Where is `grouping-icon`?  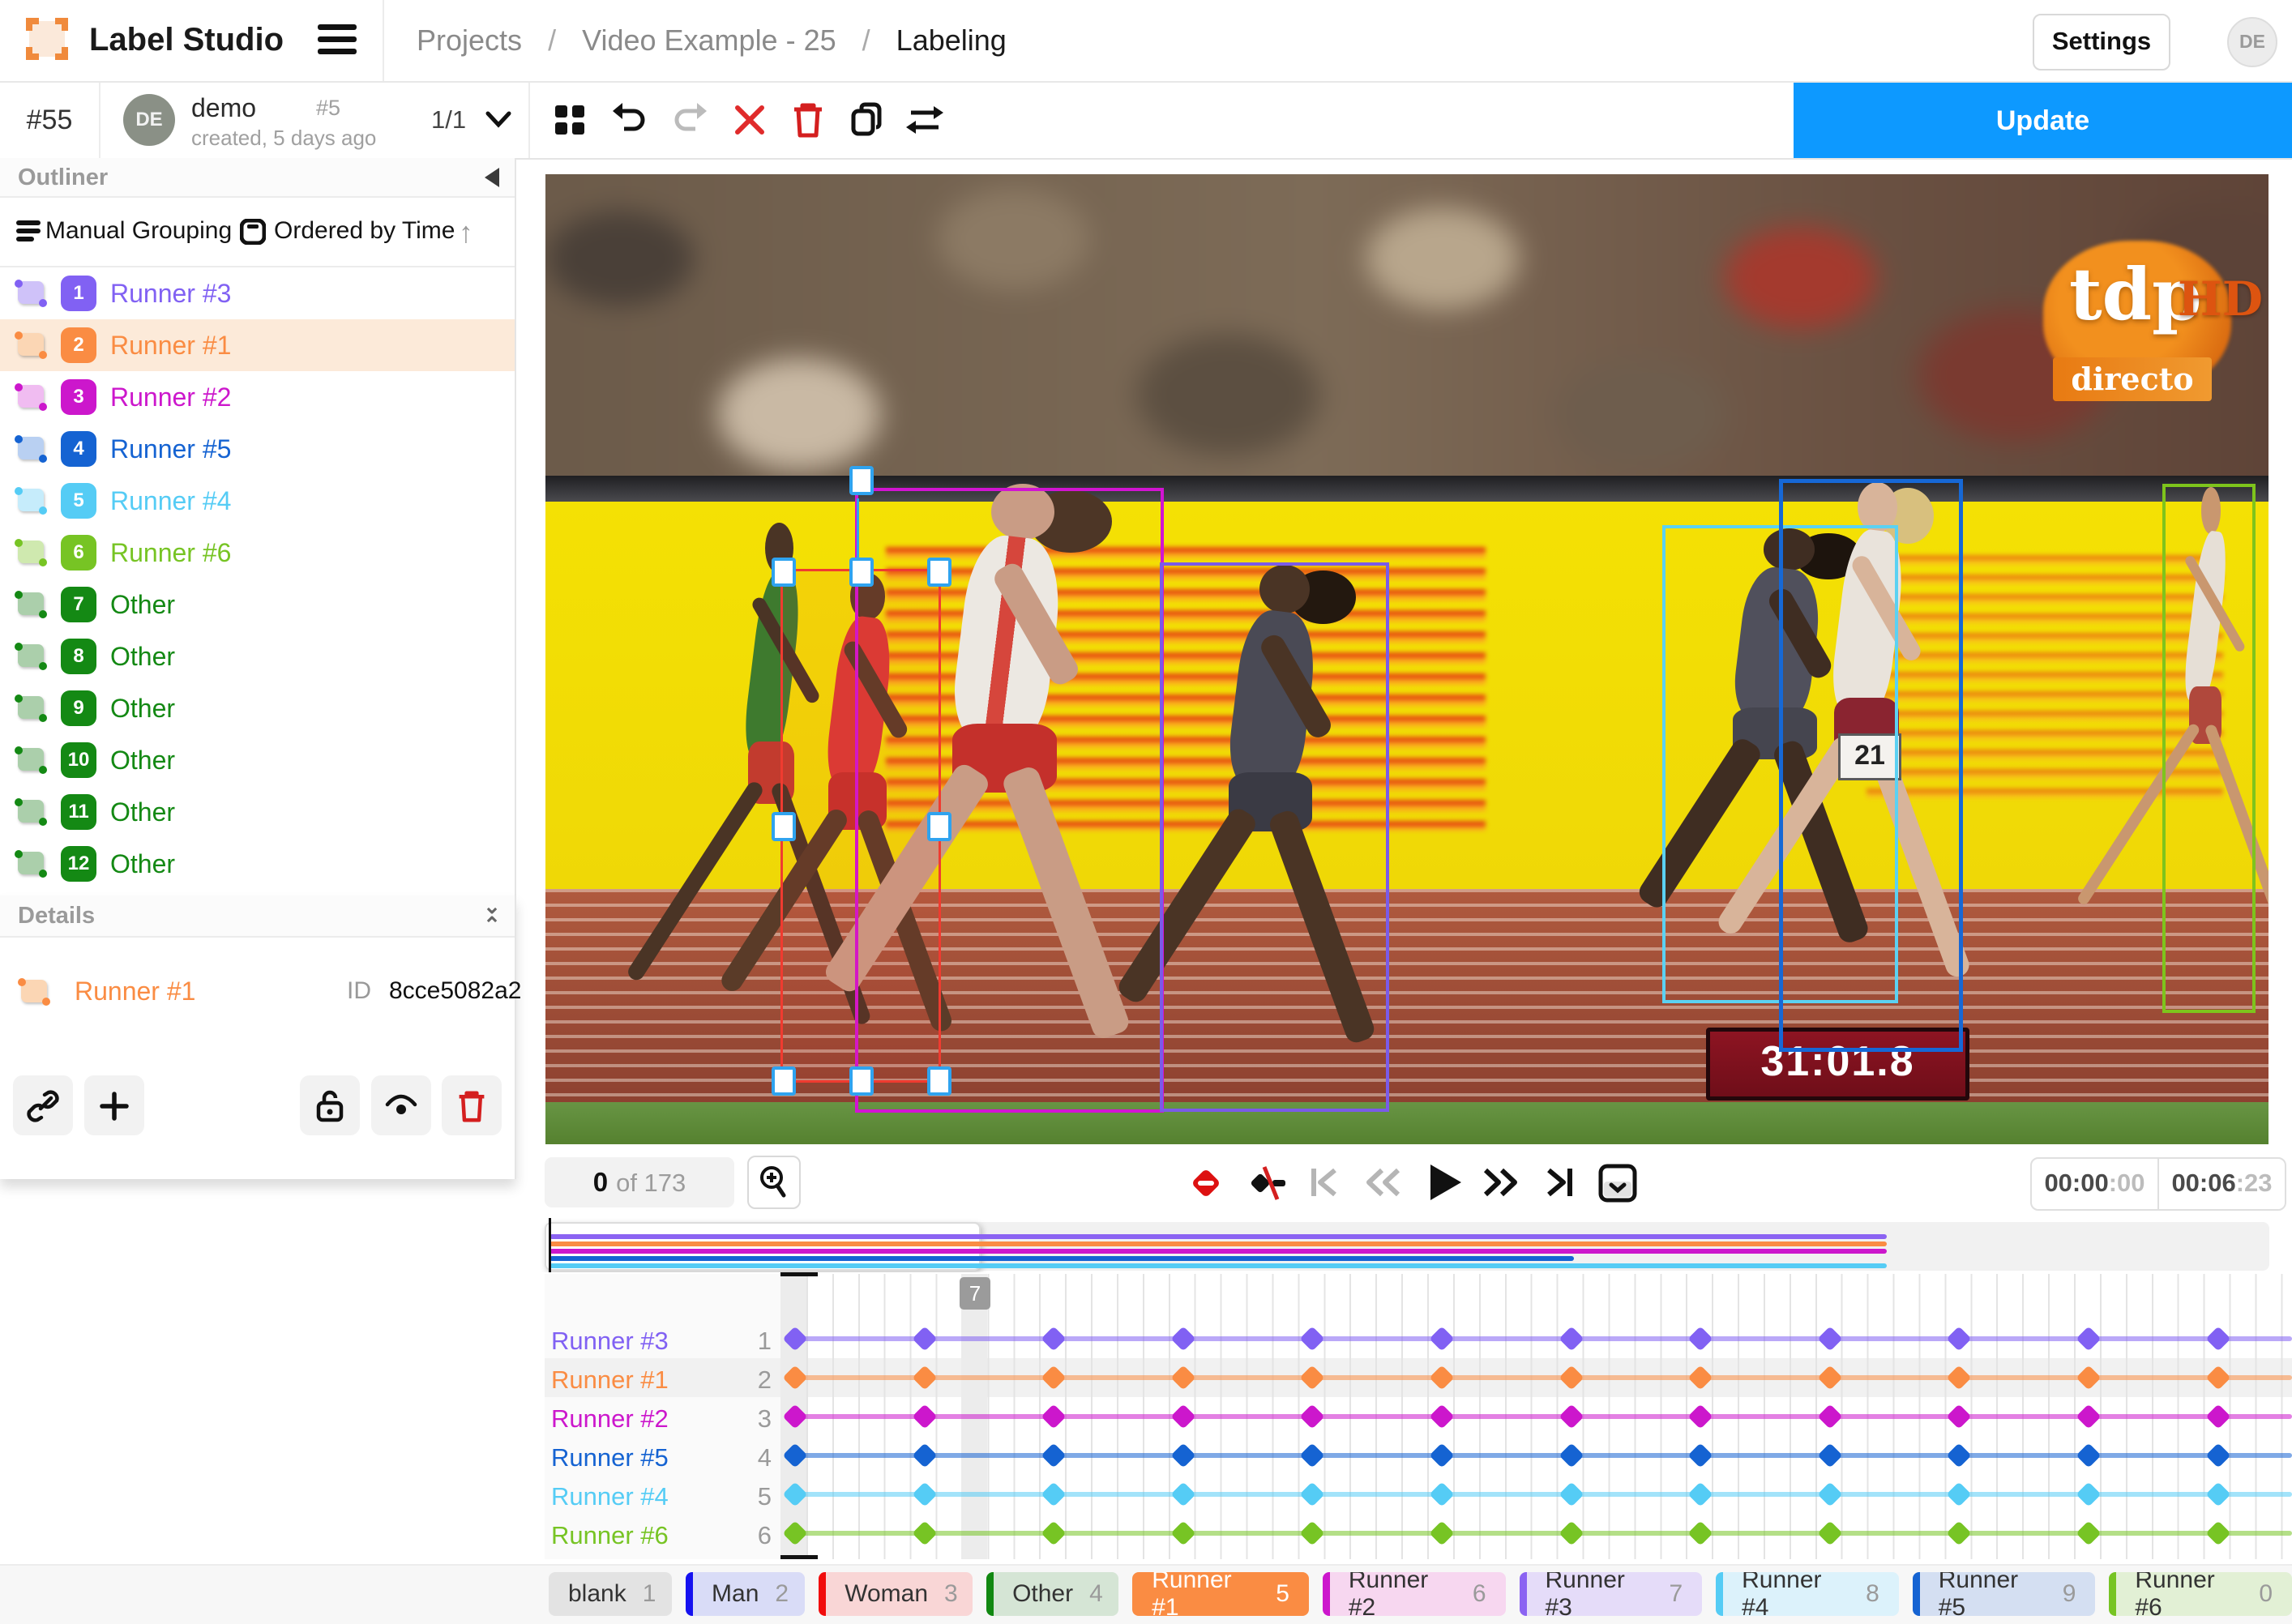
grouping-icon is located at coordinates (29, 231).